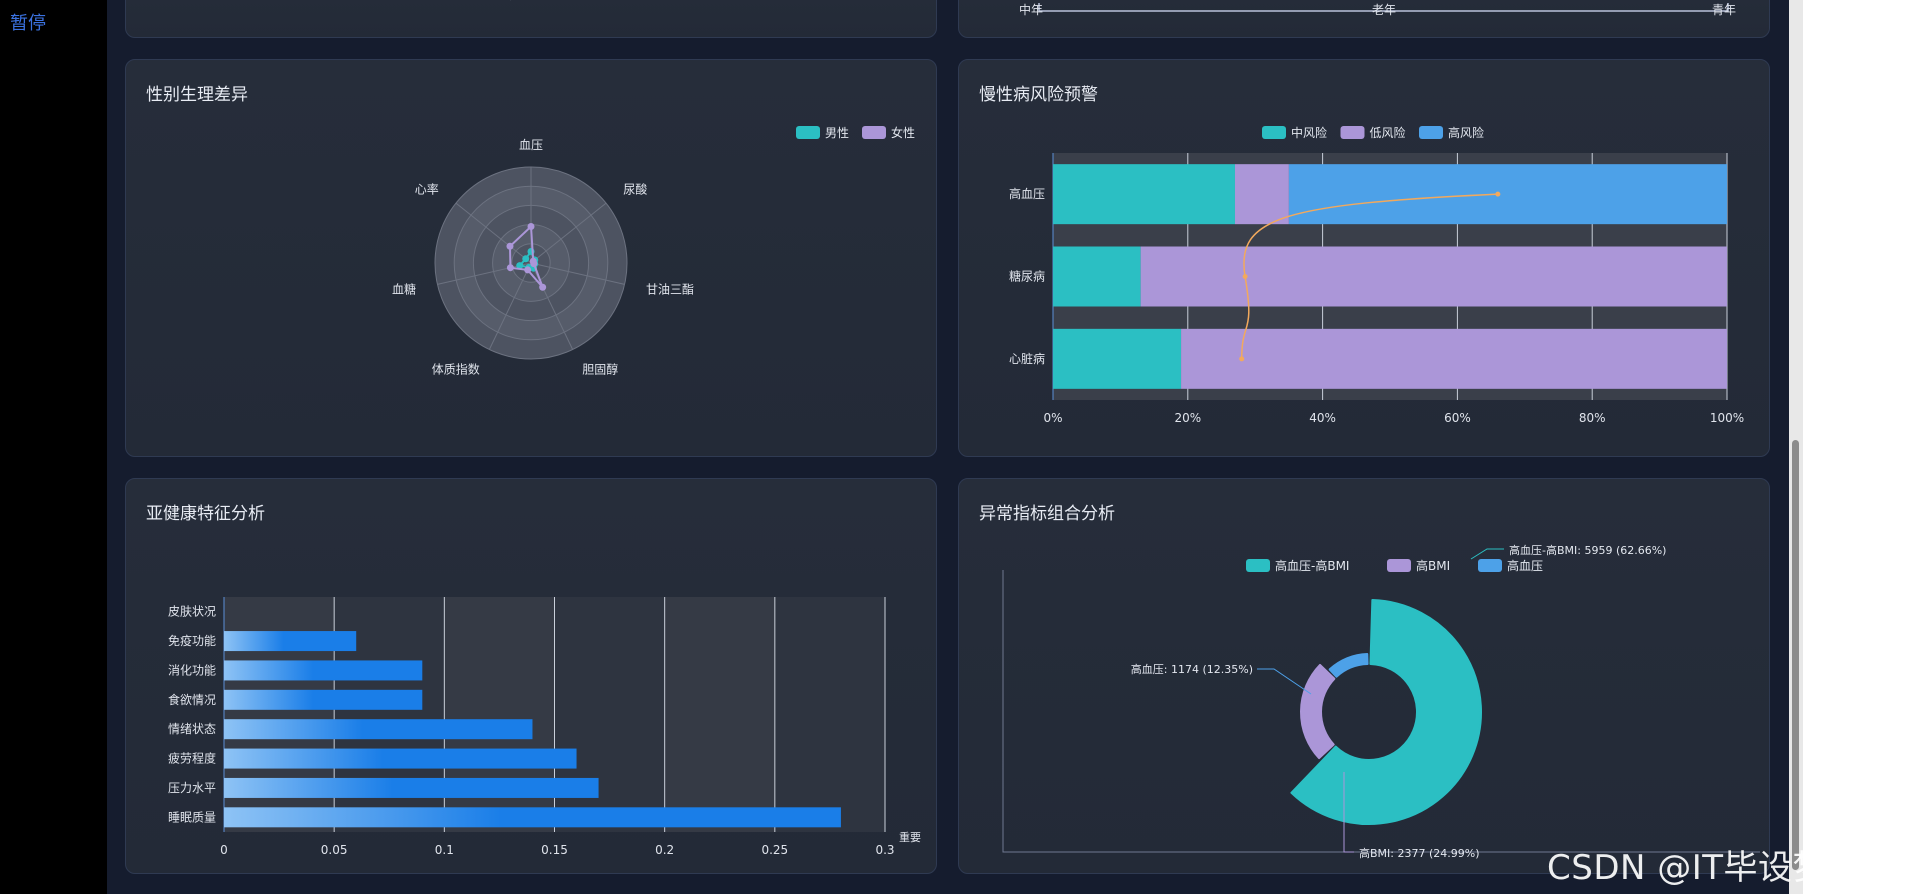  I want to click on subhealth-x-tick-4: 0.2, so click(664, 850).